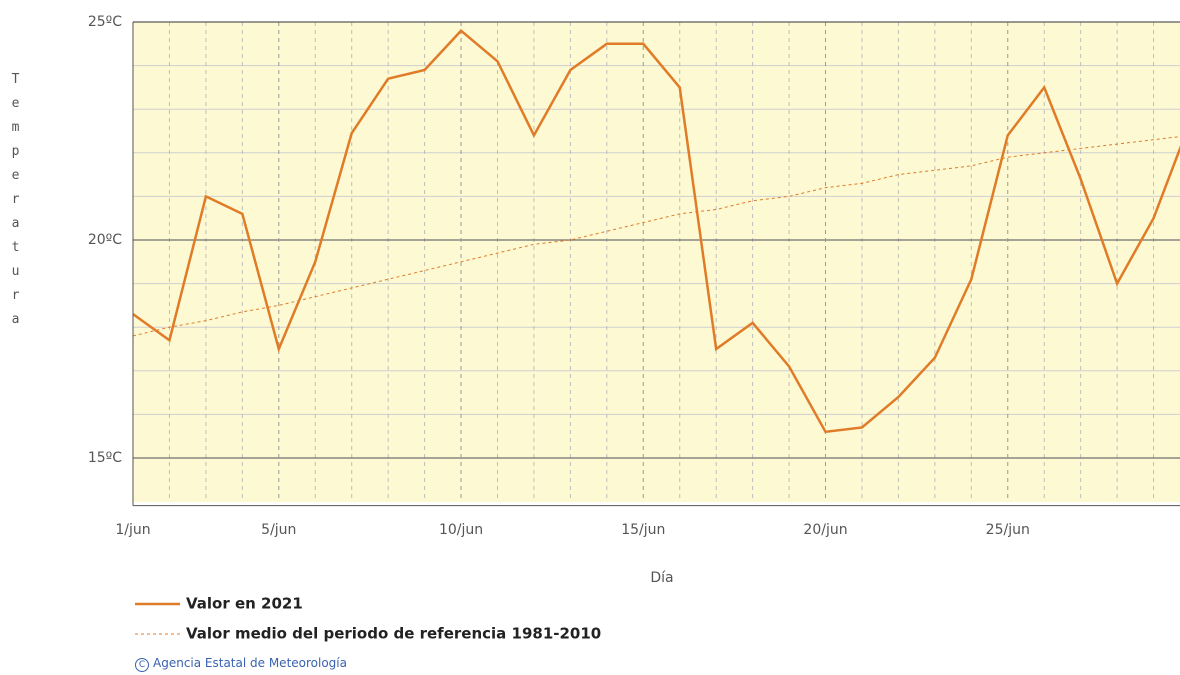  I want to click on legend-label: Valor en 2021, so click(244, 604).